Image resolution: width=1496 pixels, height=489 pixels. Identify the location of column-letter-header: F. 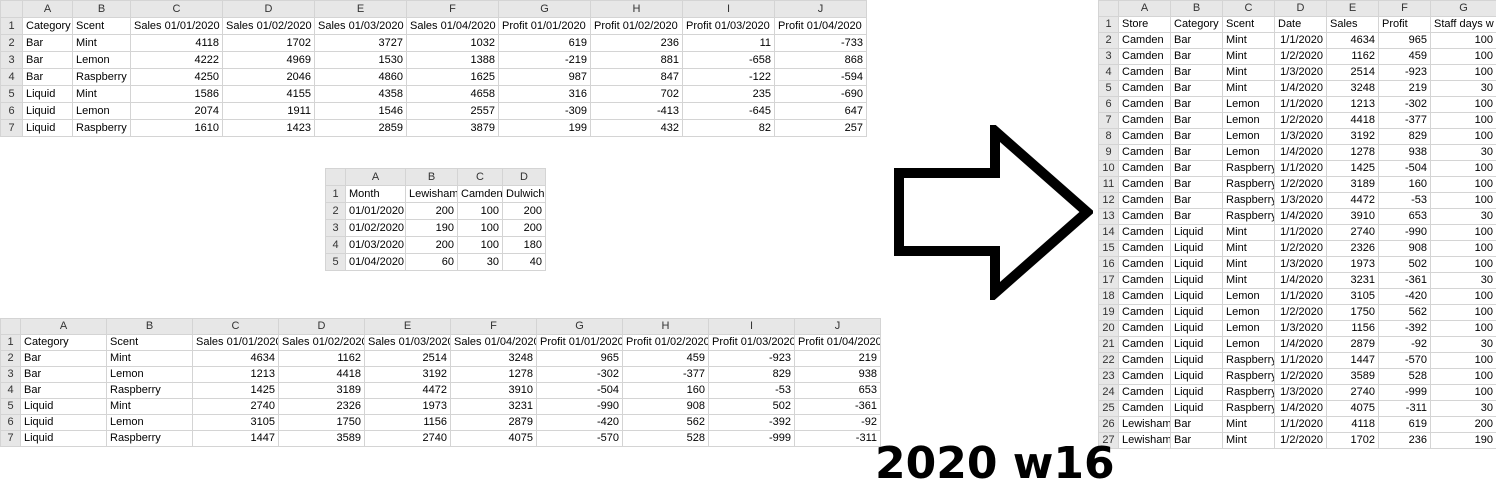
(494, 327).